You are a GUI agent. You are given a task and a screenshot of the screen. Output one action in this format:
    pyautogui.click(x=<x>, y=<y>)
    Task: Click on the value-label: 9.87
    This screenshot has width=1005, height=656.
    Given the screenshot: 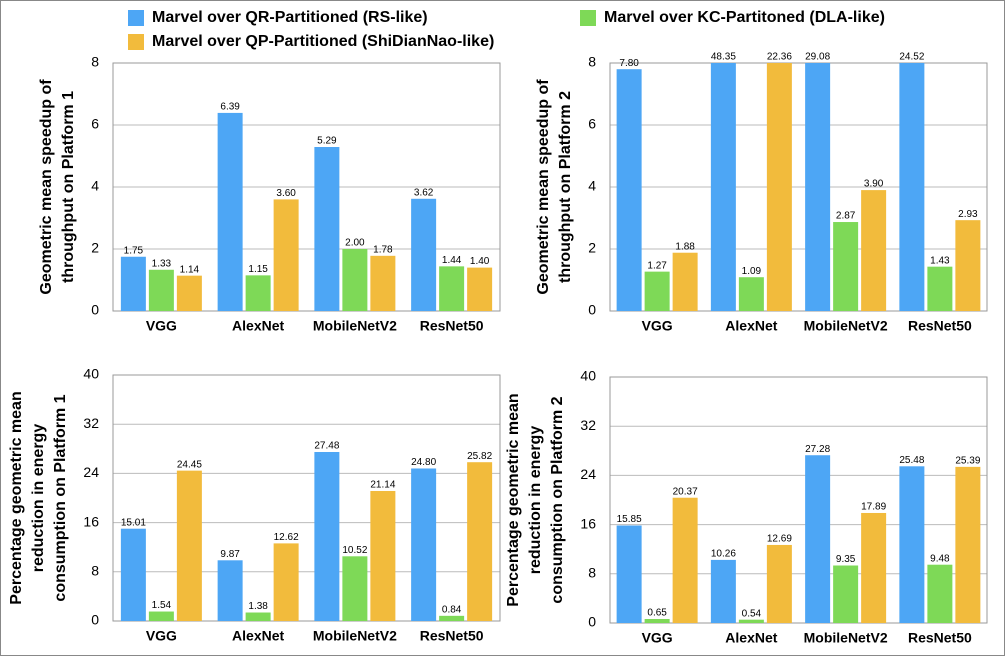 What is the action you would take?
    pyautogui.click(x=230, y=554)
    